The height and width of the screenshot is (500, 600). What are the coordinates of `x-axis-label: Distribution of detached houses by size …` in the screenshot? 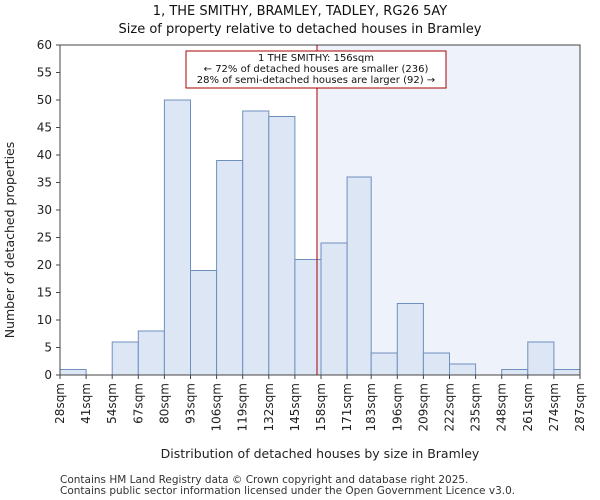 It's located at (320, 453).